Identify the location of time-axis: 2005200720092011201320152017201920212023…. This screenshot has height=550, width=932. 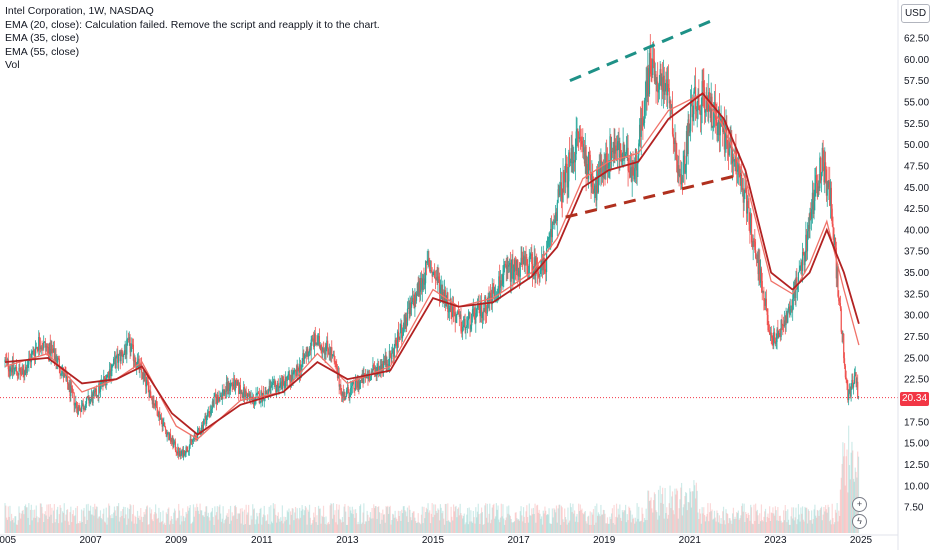
(436, 540).